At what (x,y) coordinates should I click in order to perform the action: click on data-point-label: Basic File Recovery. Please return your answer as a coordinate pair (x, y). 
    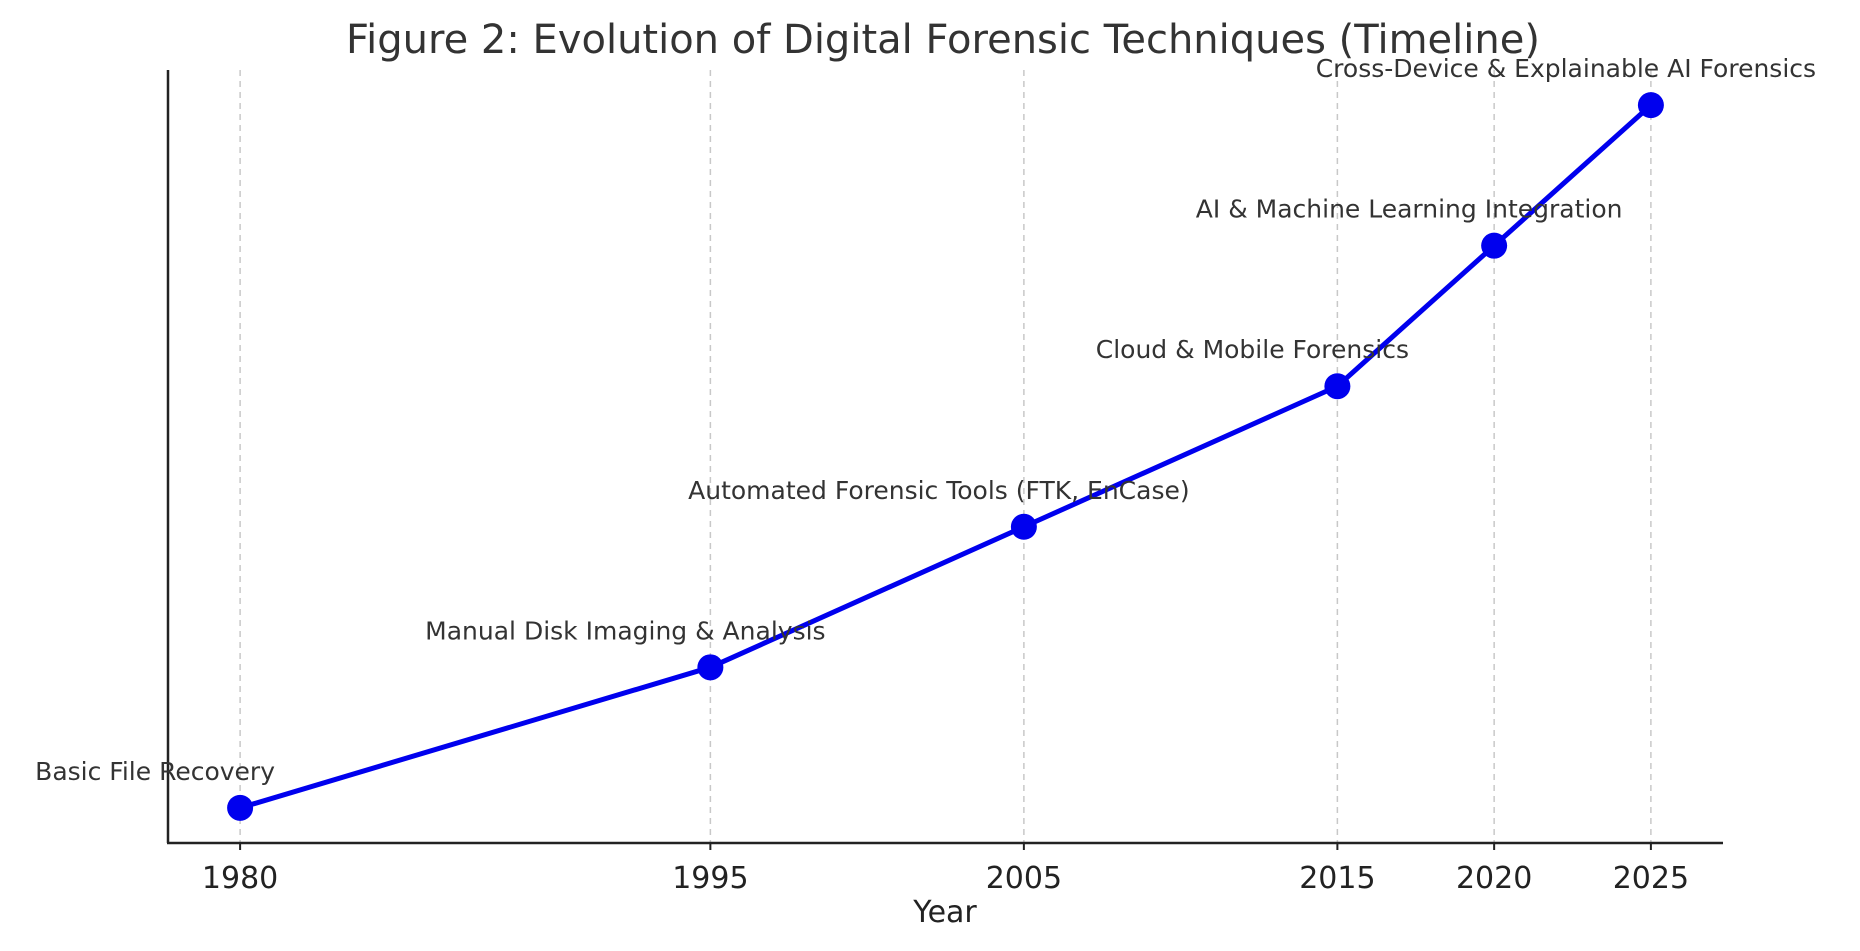
    Looking at the image, I should click on (155, 771).